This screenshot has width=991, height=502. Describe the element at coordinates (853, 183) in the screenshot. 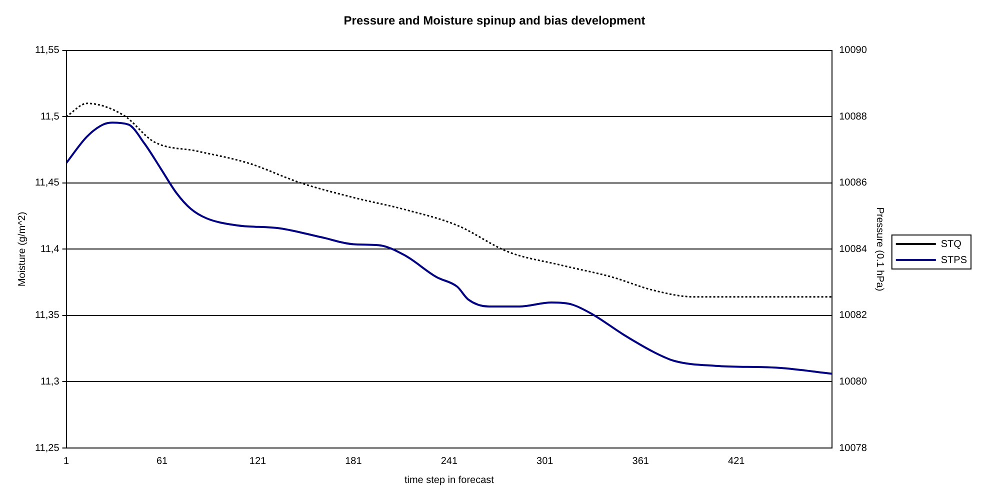

I see `y2-tick-label: 10086` at that location.